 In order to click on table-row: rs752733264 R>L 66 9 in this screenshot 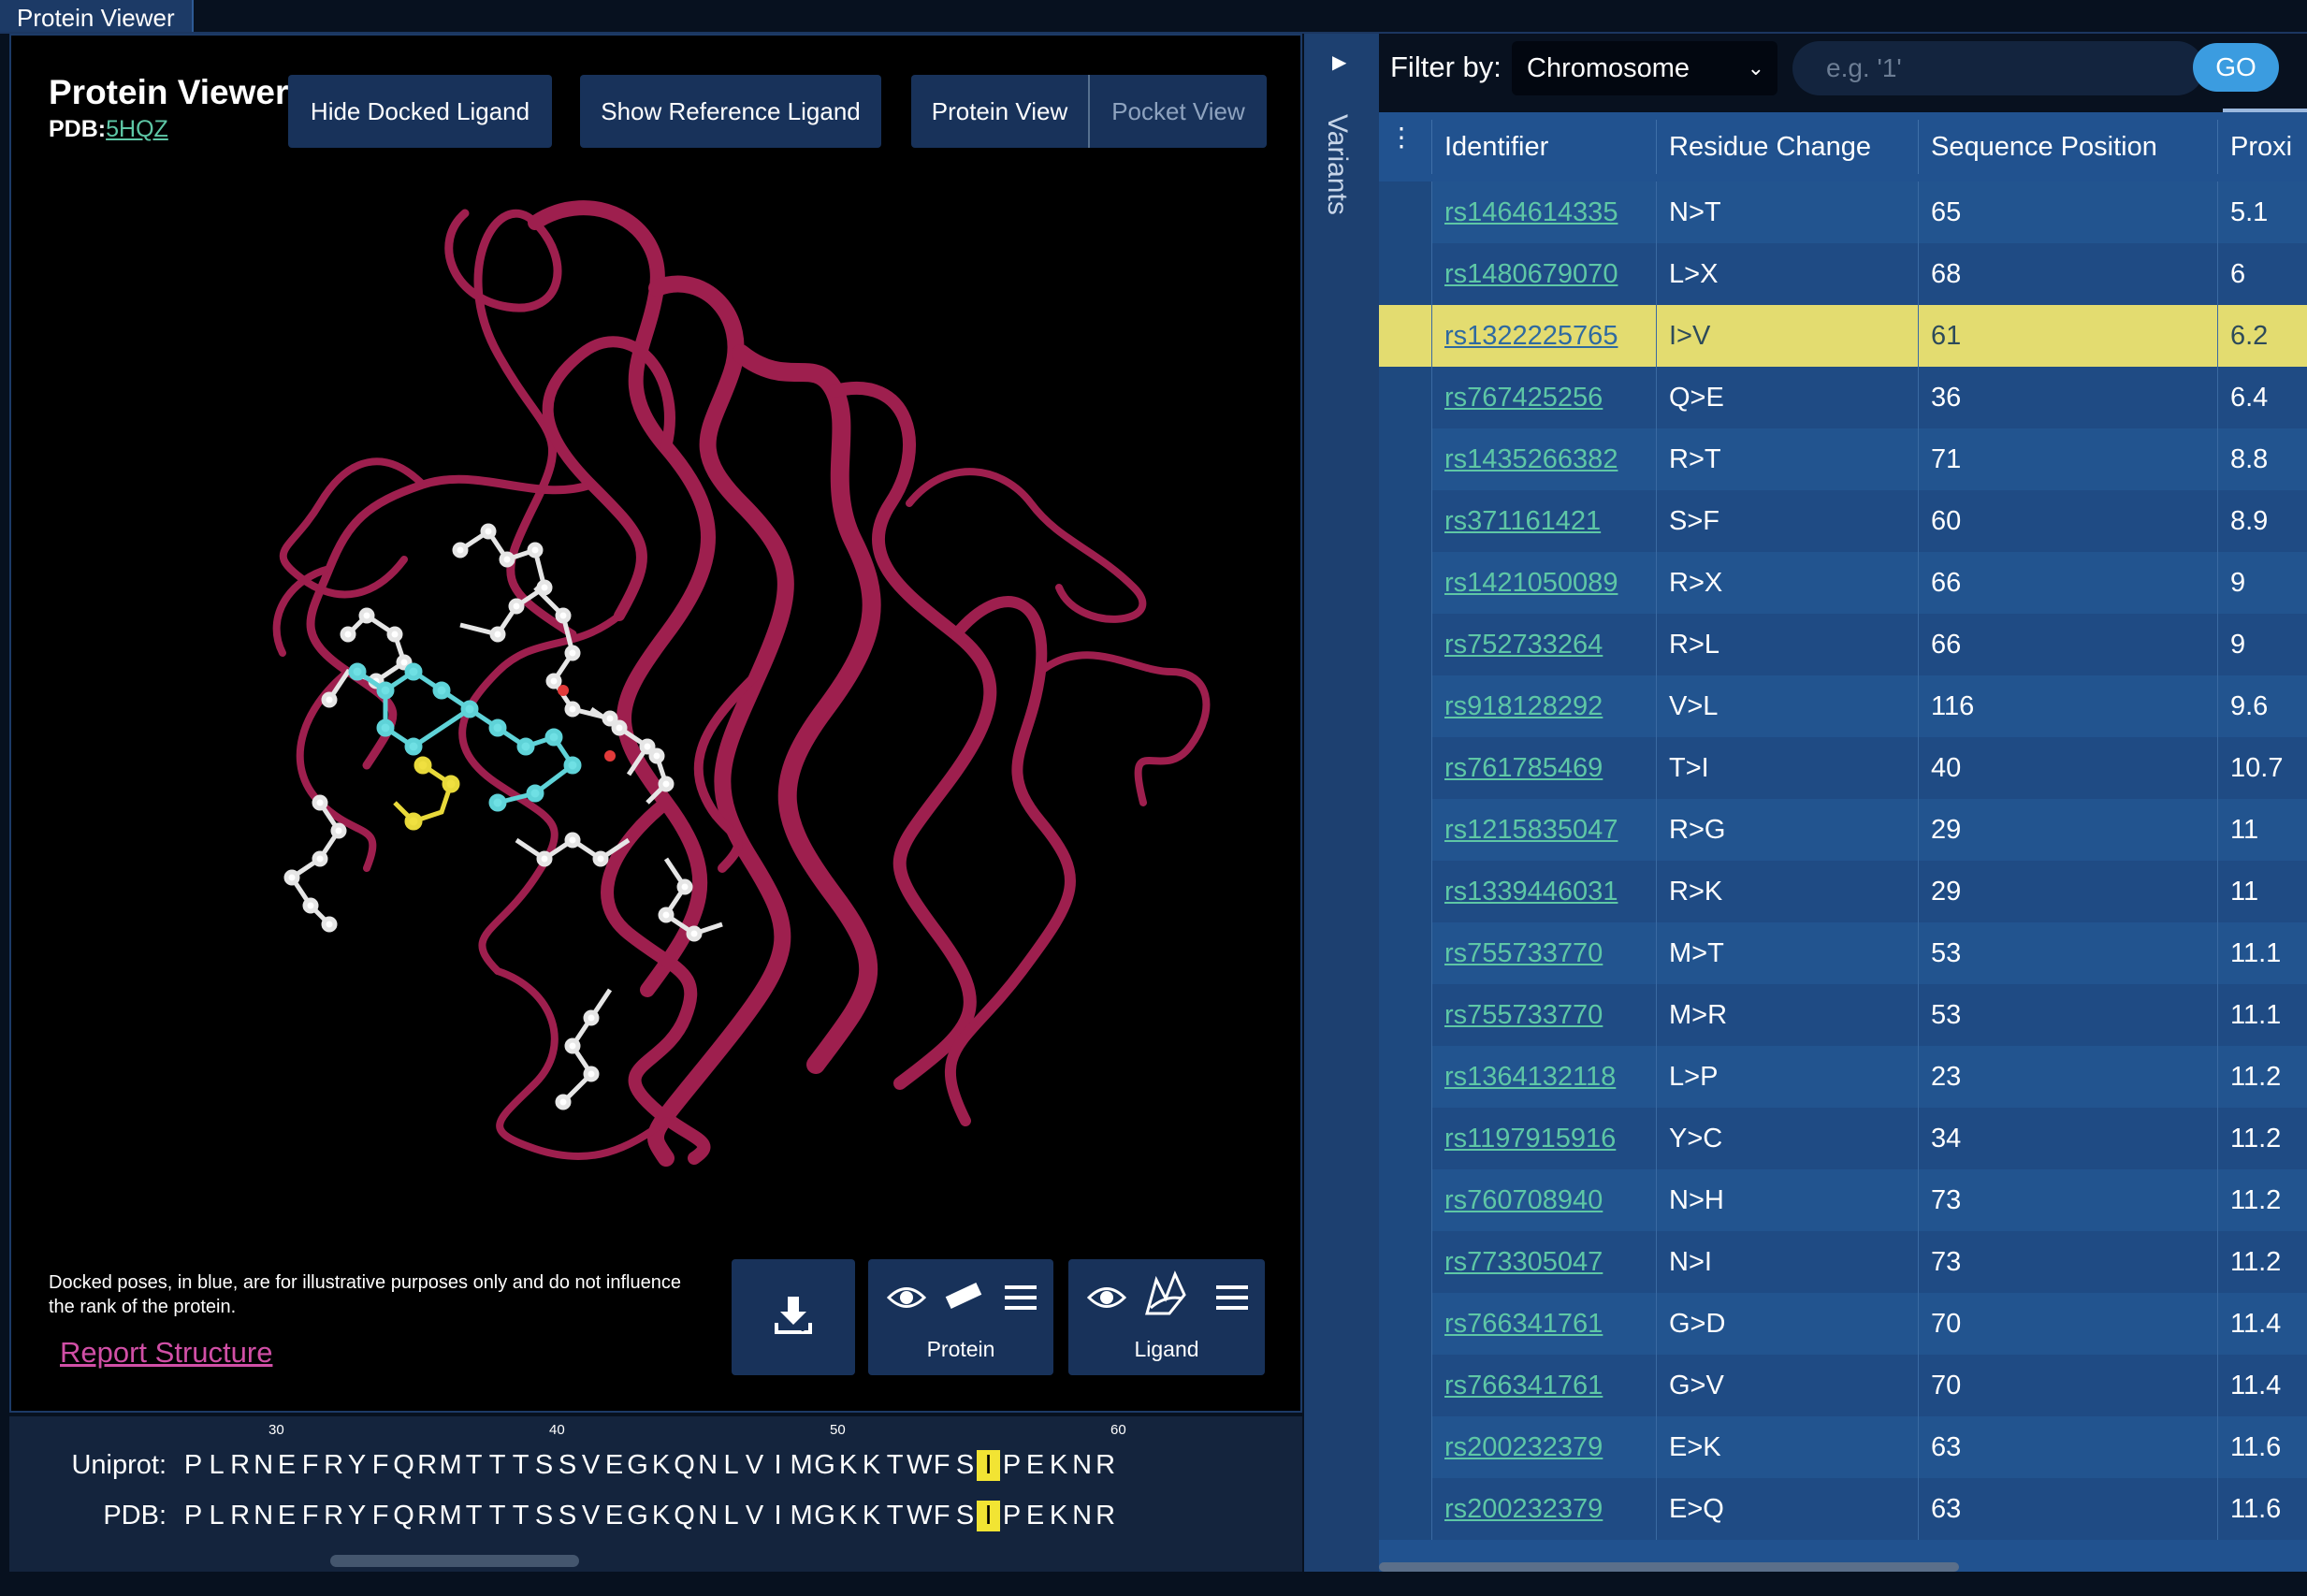, I will do `click(1843, 644)`.